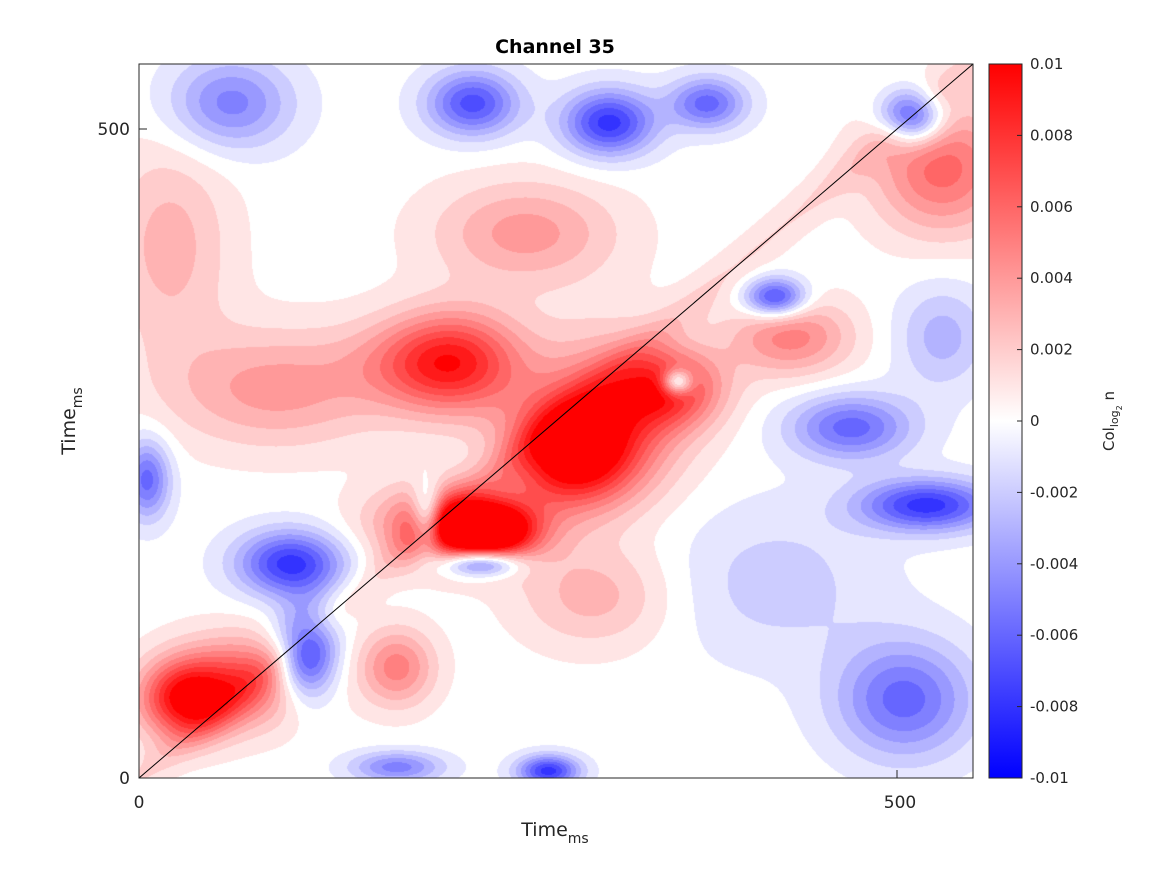  I want to click on x-axis-label-sub: ms, so click(578, 839).